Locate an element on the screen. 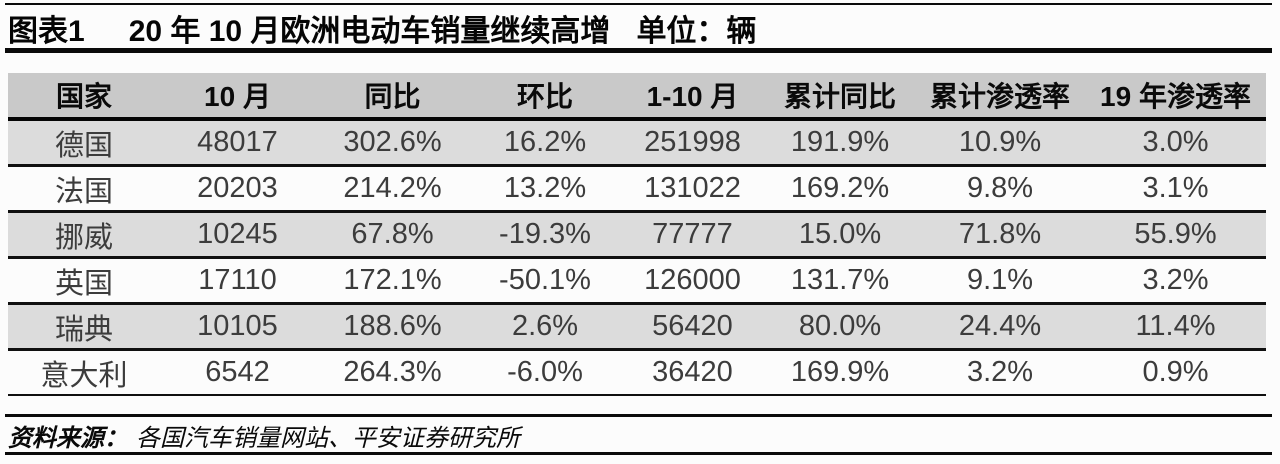 This screenshot has height=464, width=1280. table-row: 挪威 10245 67.8% -19.3% 77777 15.0% 71.8% 55.9% is located at coordinates (637, 234).